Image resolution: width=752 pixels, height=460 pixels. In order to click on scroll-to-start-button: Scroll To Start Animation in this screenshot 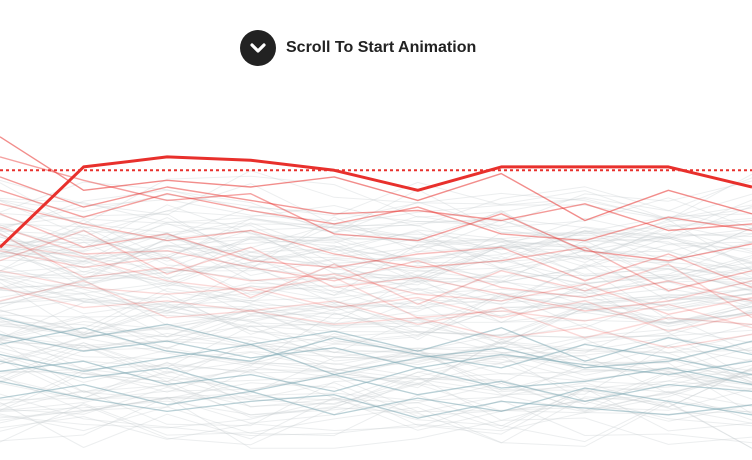, I will do `click(358, 48)`.